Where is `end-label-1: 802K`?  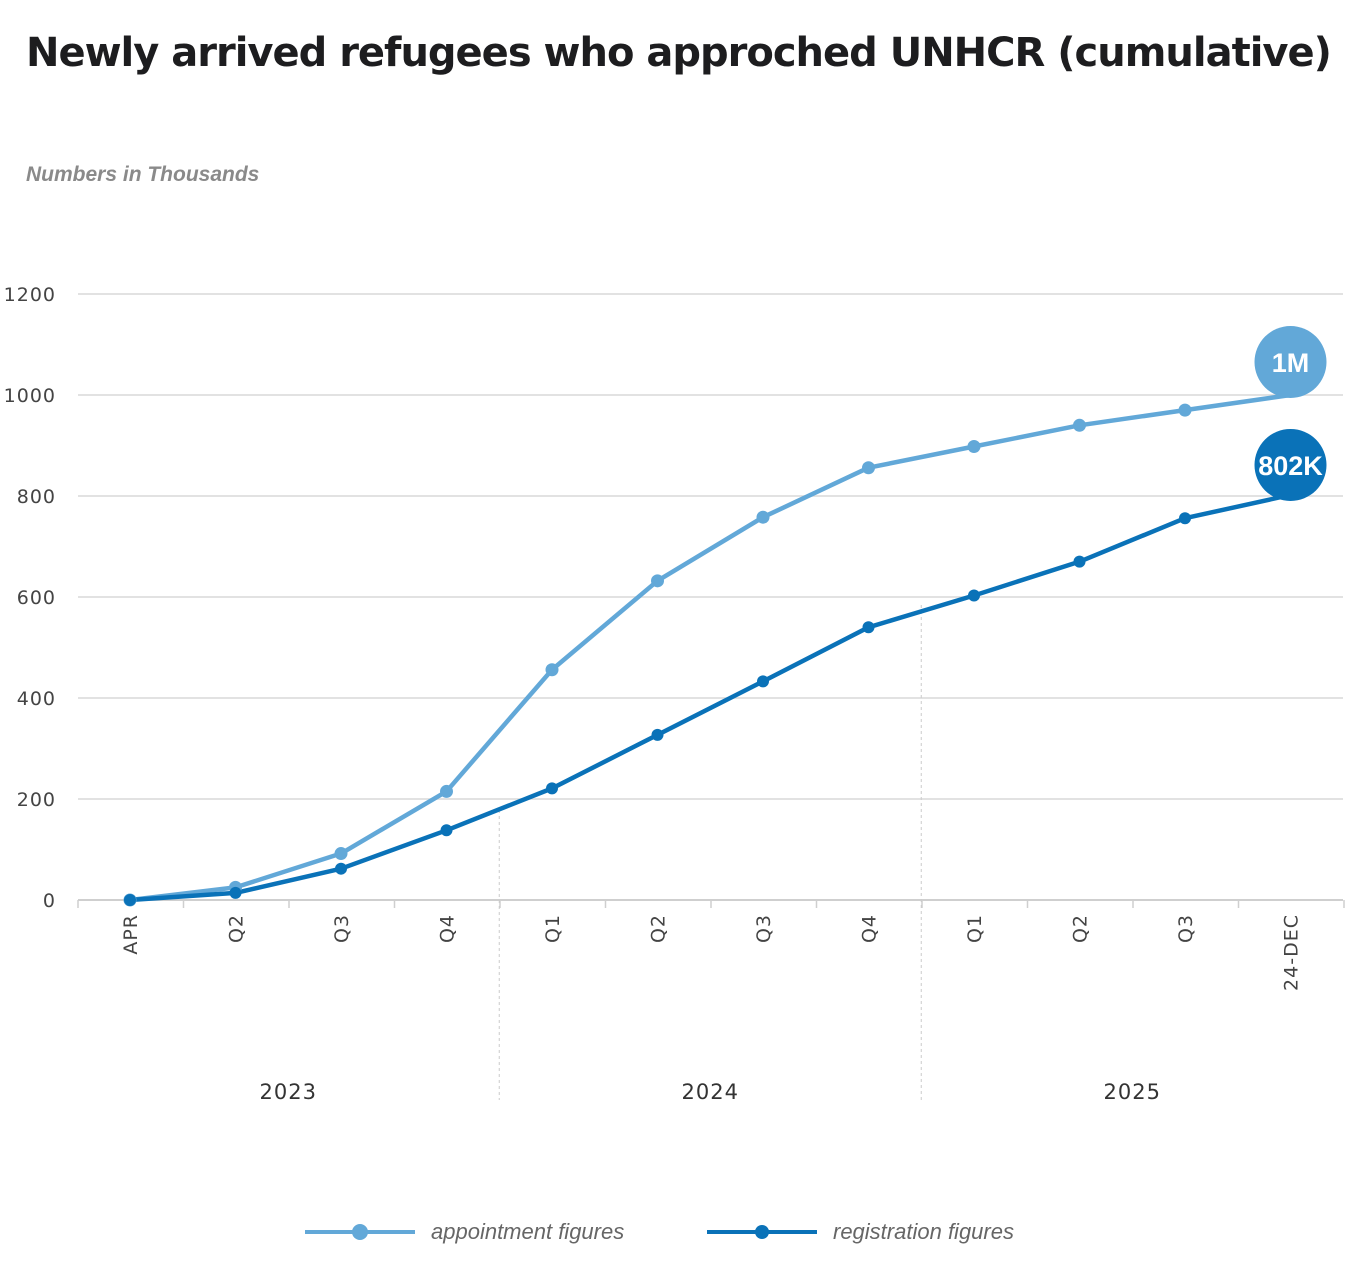 end-label-1: 802K is located at coordinates (1290, 466).